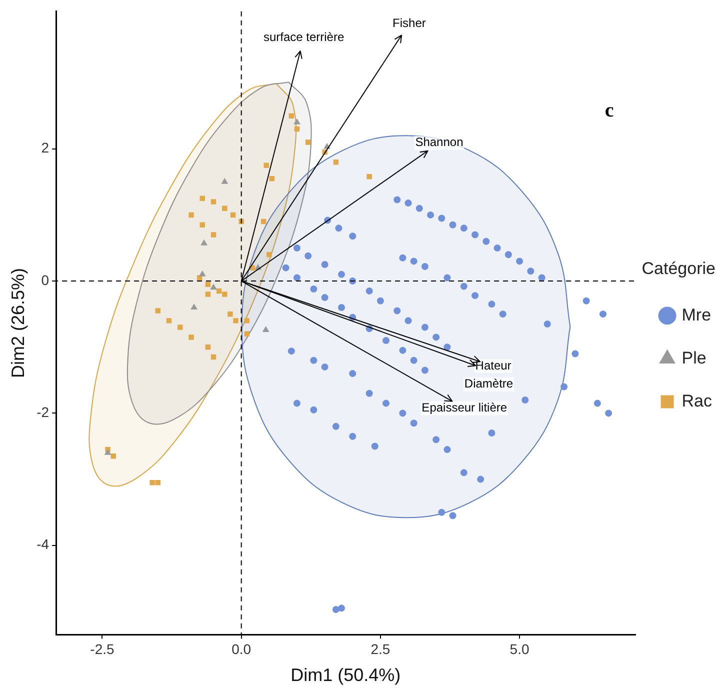  I want to click on legend-label: Mre, so click(697, 314).